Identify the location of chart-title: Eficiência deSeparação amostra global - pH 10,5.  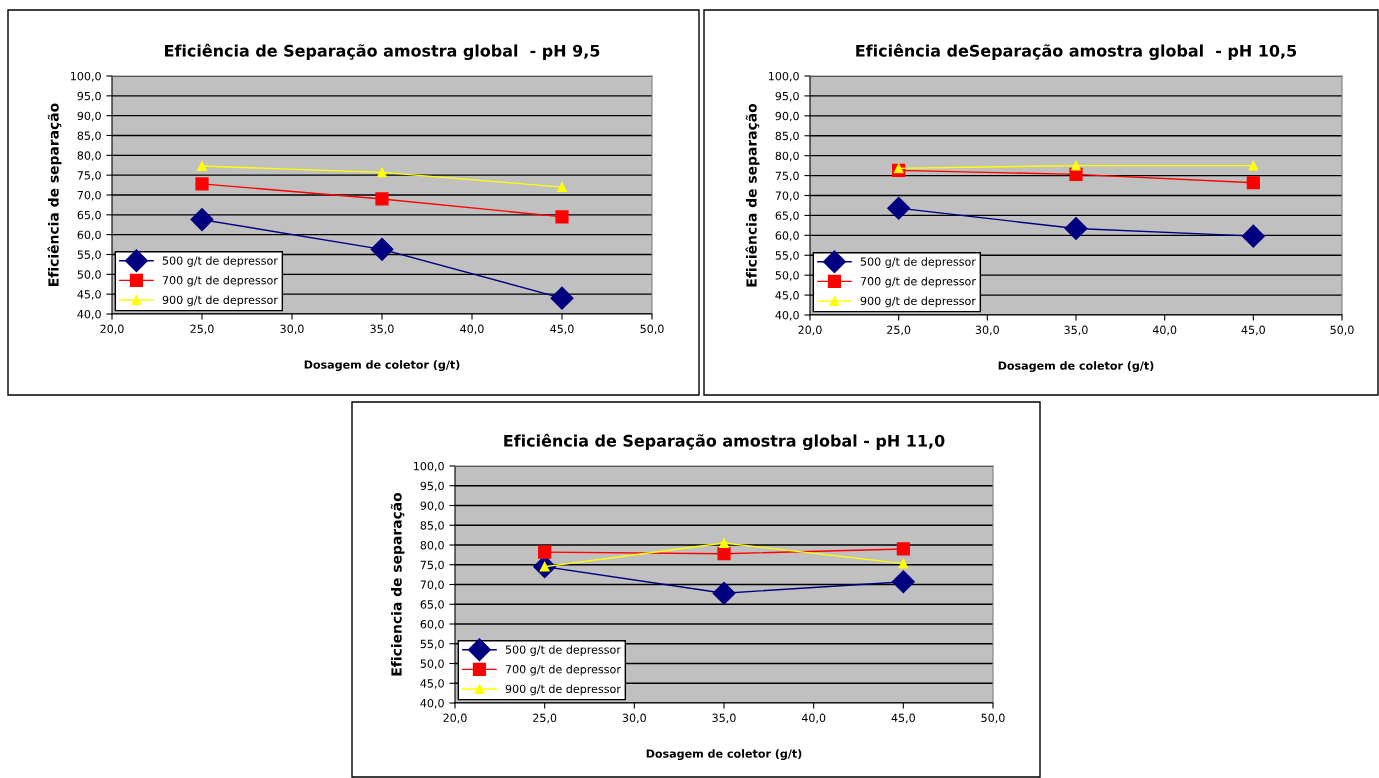
(1076, 51).